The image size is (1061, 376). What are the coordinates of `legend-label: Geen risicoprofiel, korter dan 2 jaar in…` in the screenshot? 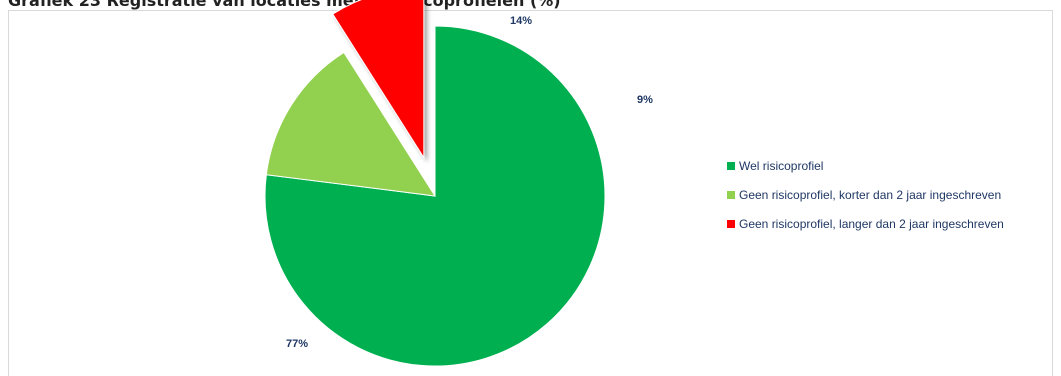 It's located at (870, 195).